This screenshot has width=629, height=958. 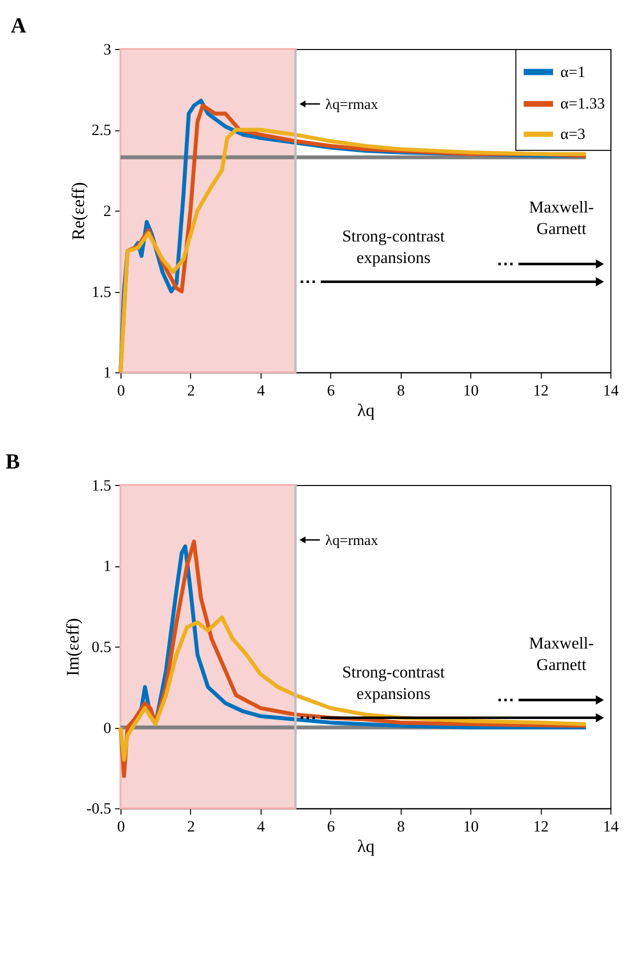 What do you see at coordinates (102, 647) in the screenshot?
I see `y-tick-label: 0.5` at bounding box center [102, 647].